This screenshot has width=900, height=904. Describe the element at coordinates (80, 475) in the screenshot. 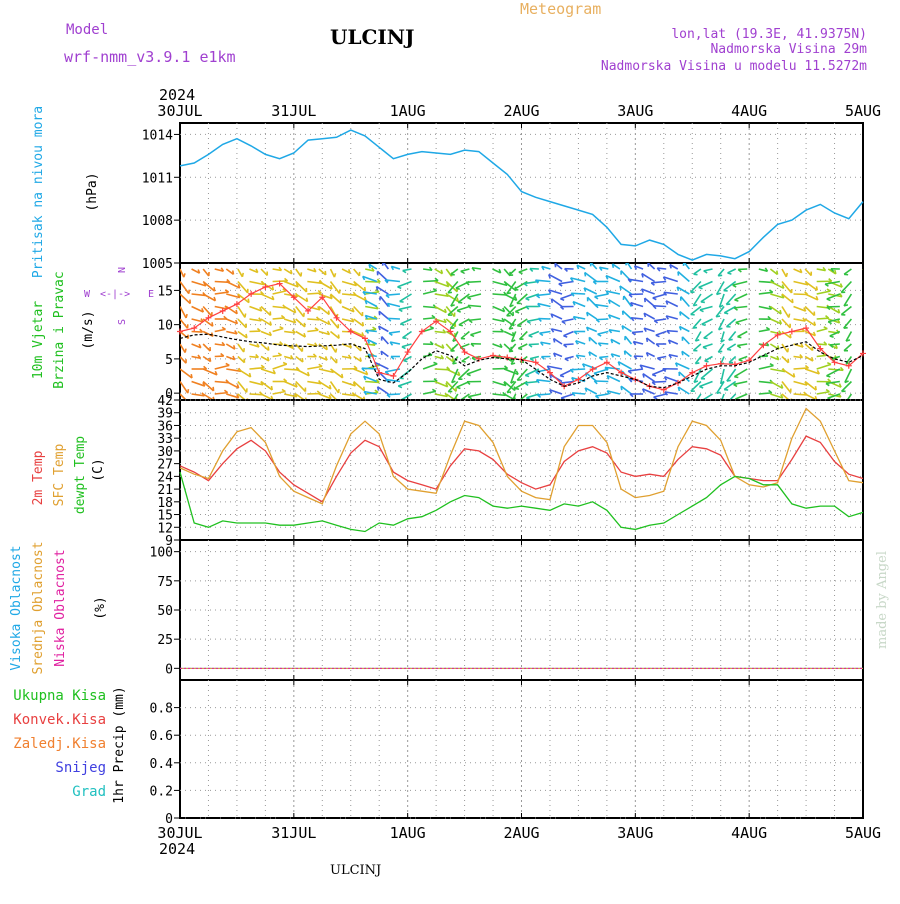

I see `temp-ylabel-3: dewpt Temp` at that location.